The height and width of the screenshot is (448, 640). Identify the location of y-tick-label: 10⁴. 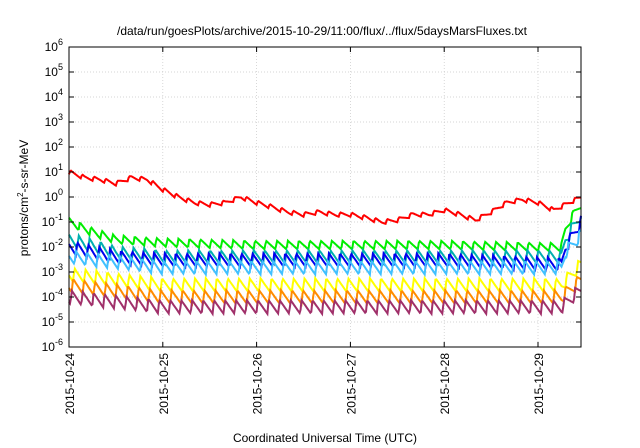
(54, 95).